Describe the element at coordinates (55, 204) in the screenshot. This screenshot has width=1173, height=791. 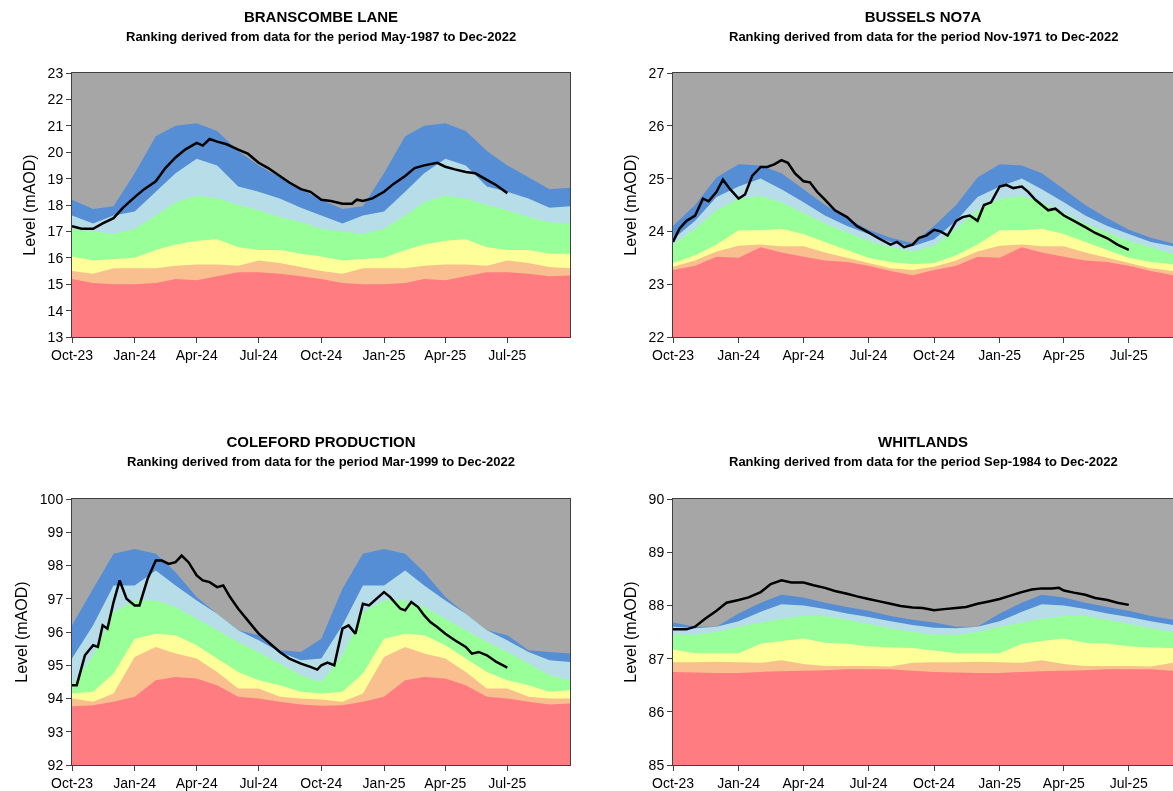
I see `y-tick-label: 18` at that location.